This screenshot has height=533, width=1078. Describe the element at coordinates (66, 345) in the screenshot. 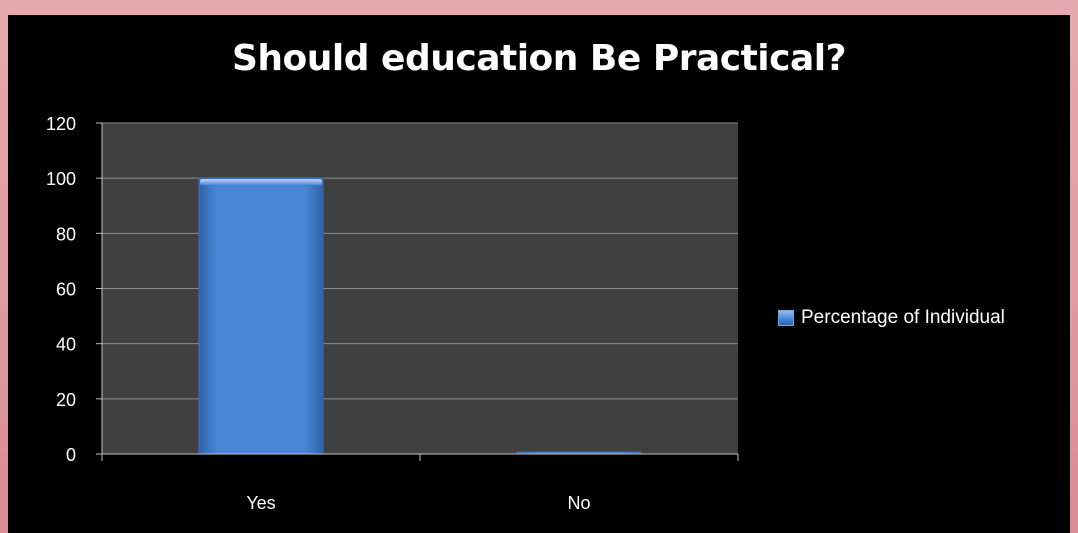

I see `y-tick-label: 40` at that location.